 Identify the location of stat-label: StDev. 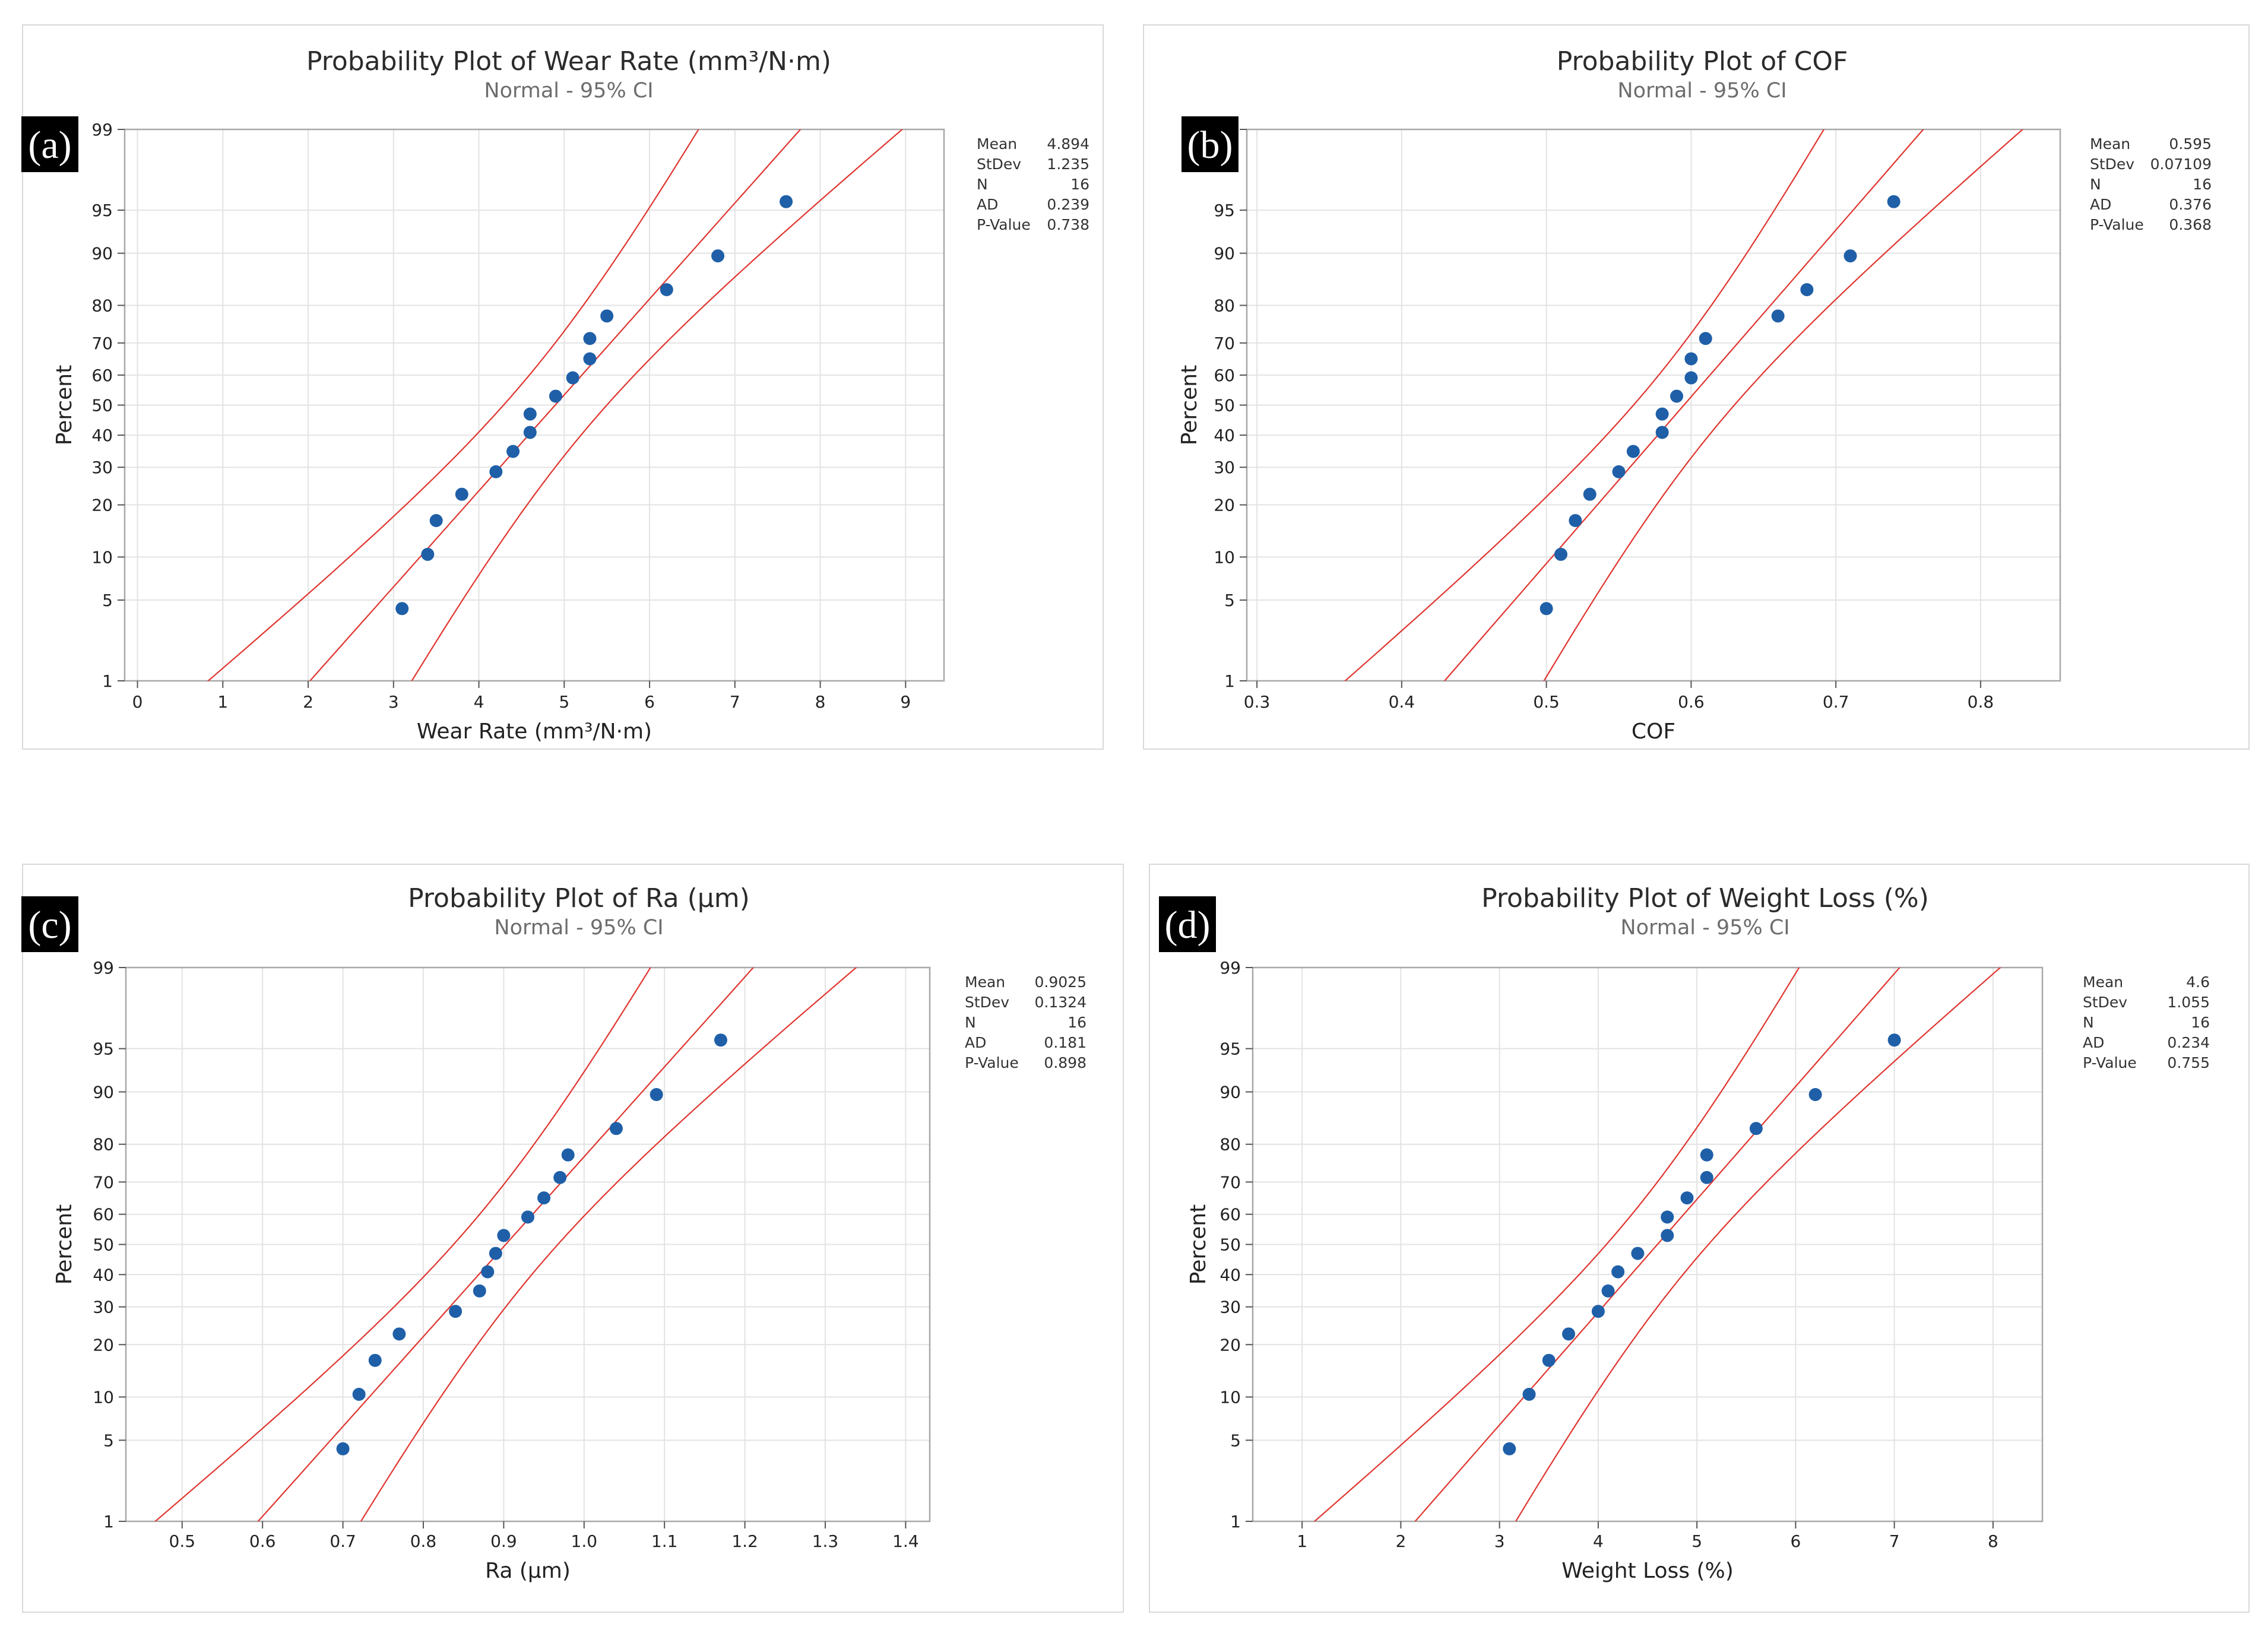
(2112, 164).